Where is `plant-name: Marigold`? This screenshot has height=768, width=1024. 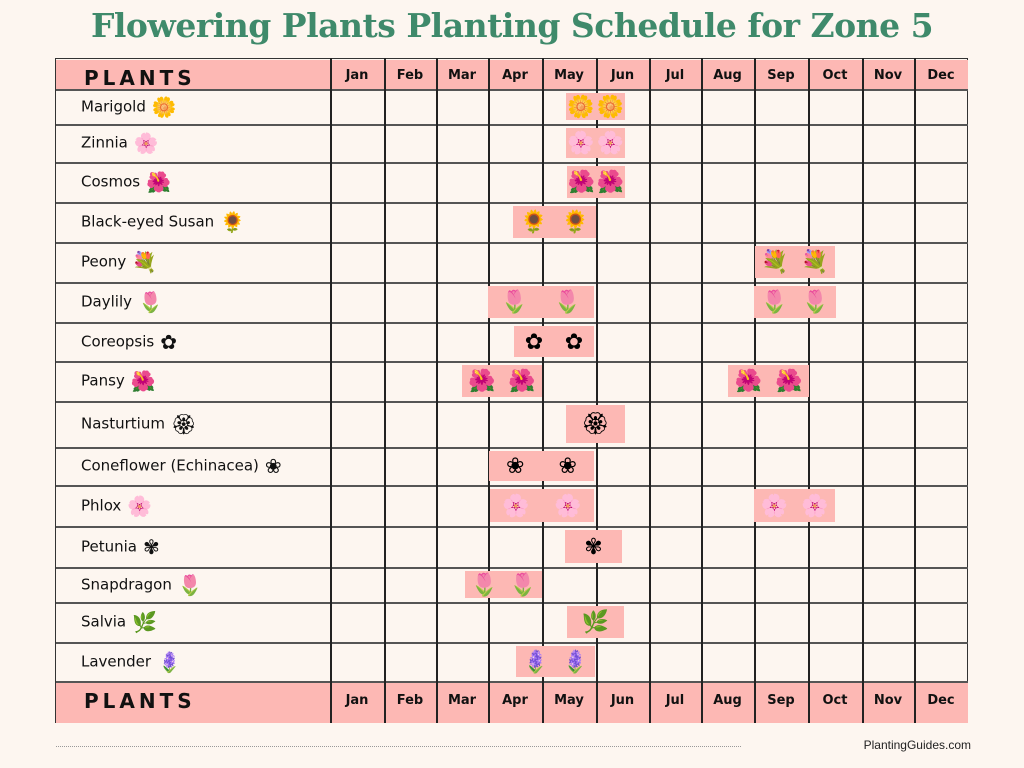 plant-name: Marigold is located at coordinates (113, 106).